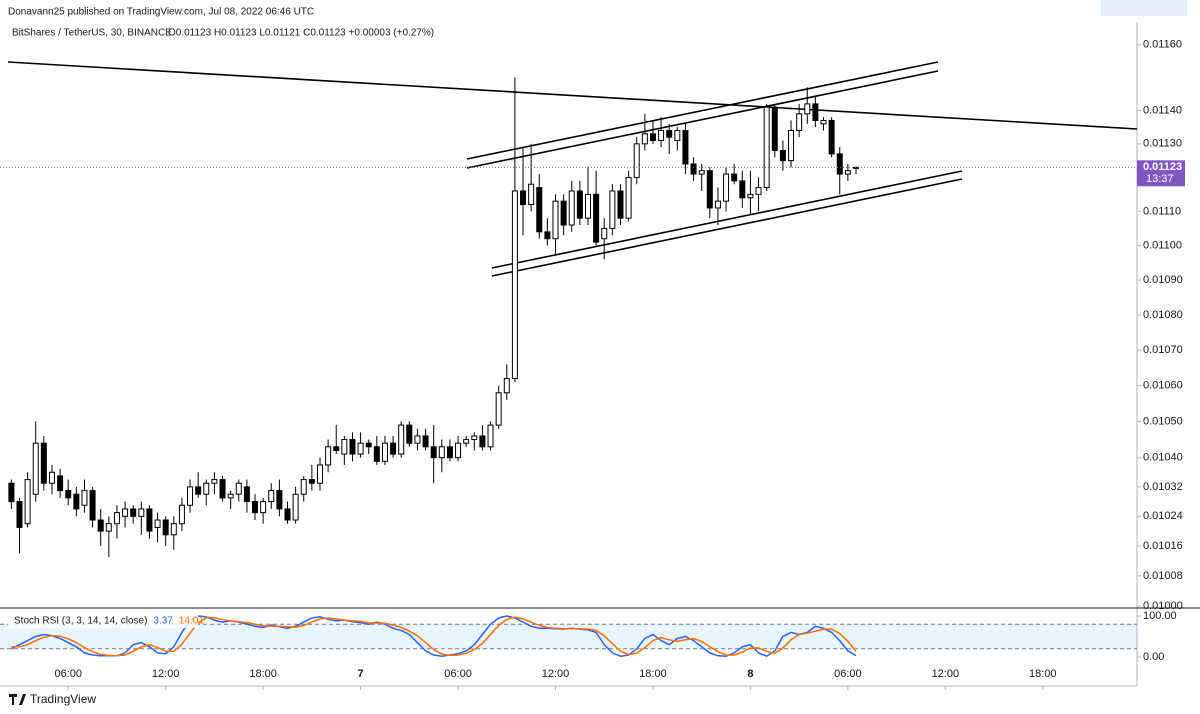 The image size is (1200, 714). I want to click on symbol-title: BitShares / TetherUS, 30, BINANCE, so click(92, 33).